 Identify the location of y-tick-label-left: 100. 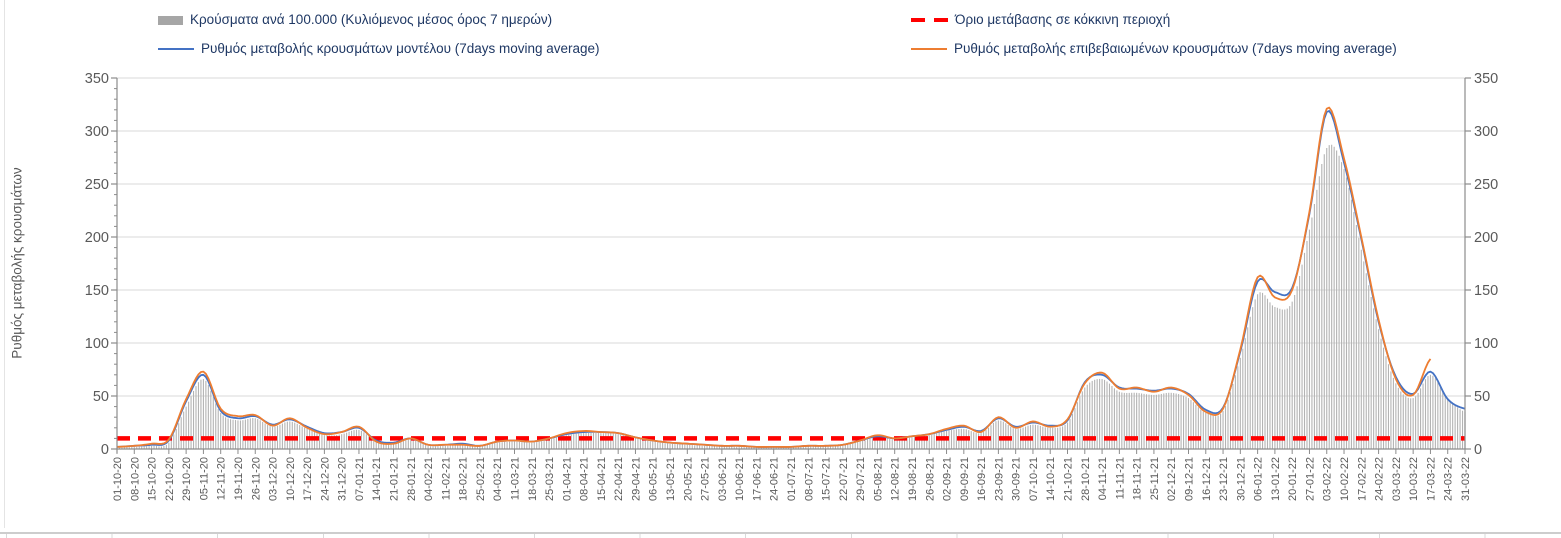
(97, 344).